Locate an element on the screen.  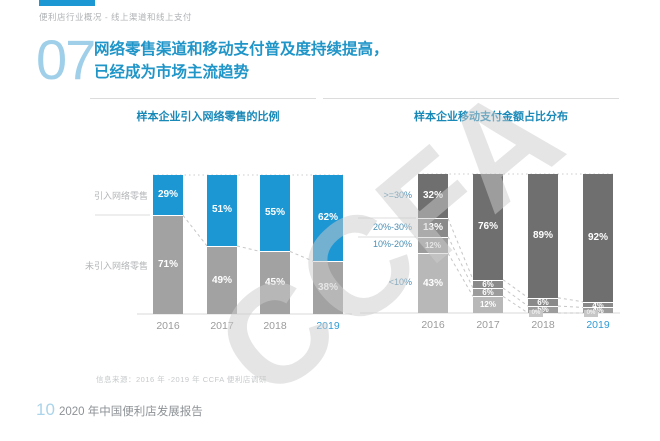
series-label: >=30% is located at coordinates (397, 195).